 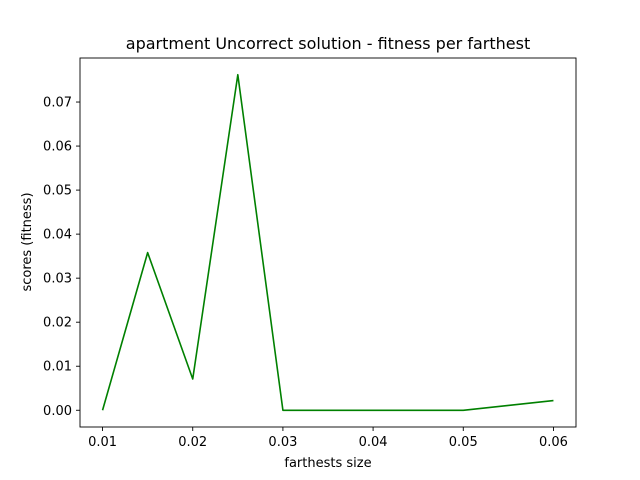 What do you see at coordinates (192, 442) in the screenshot?
I see `x-tick-label: 0.02` at bounding box center [192, 442].